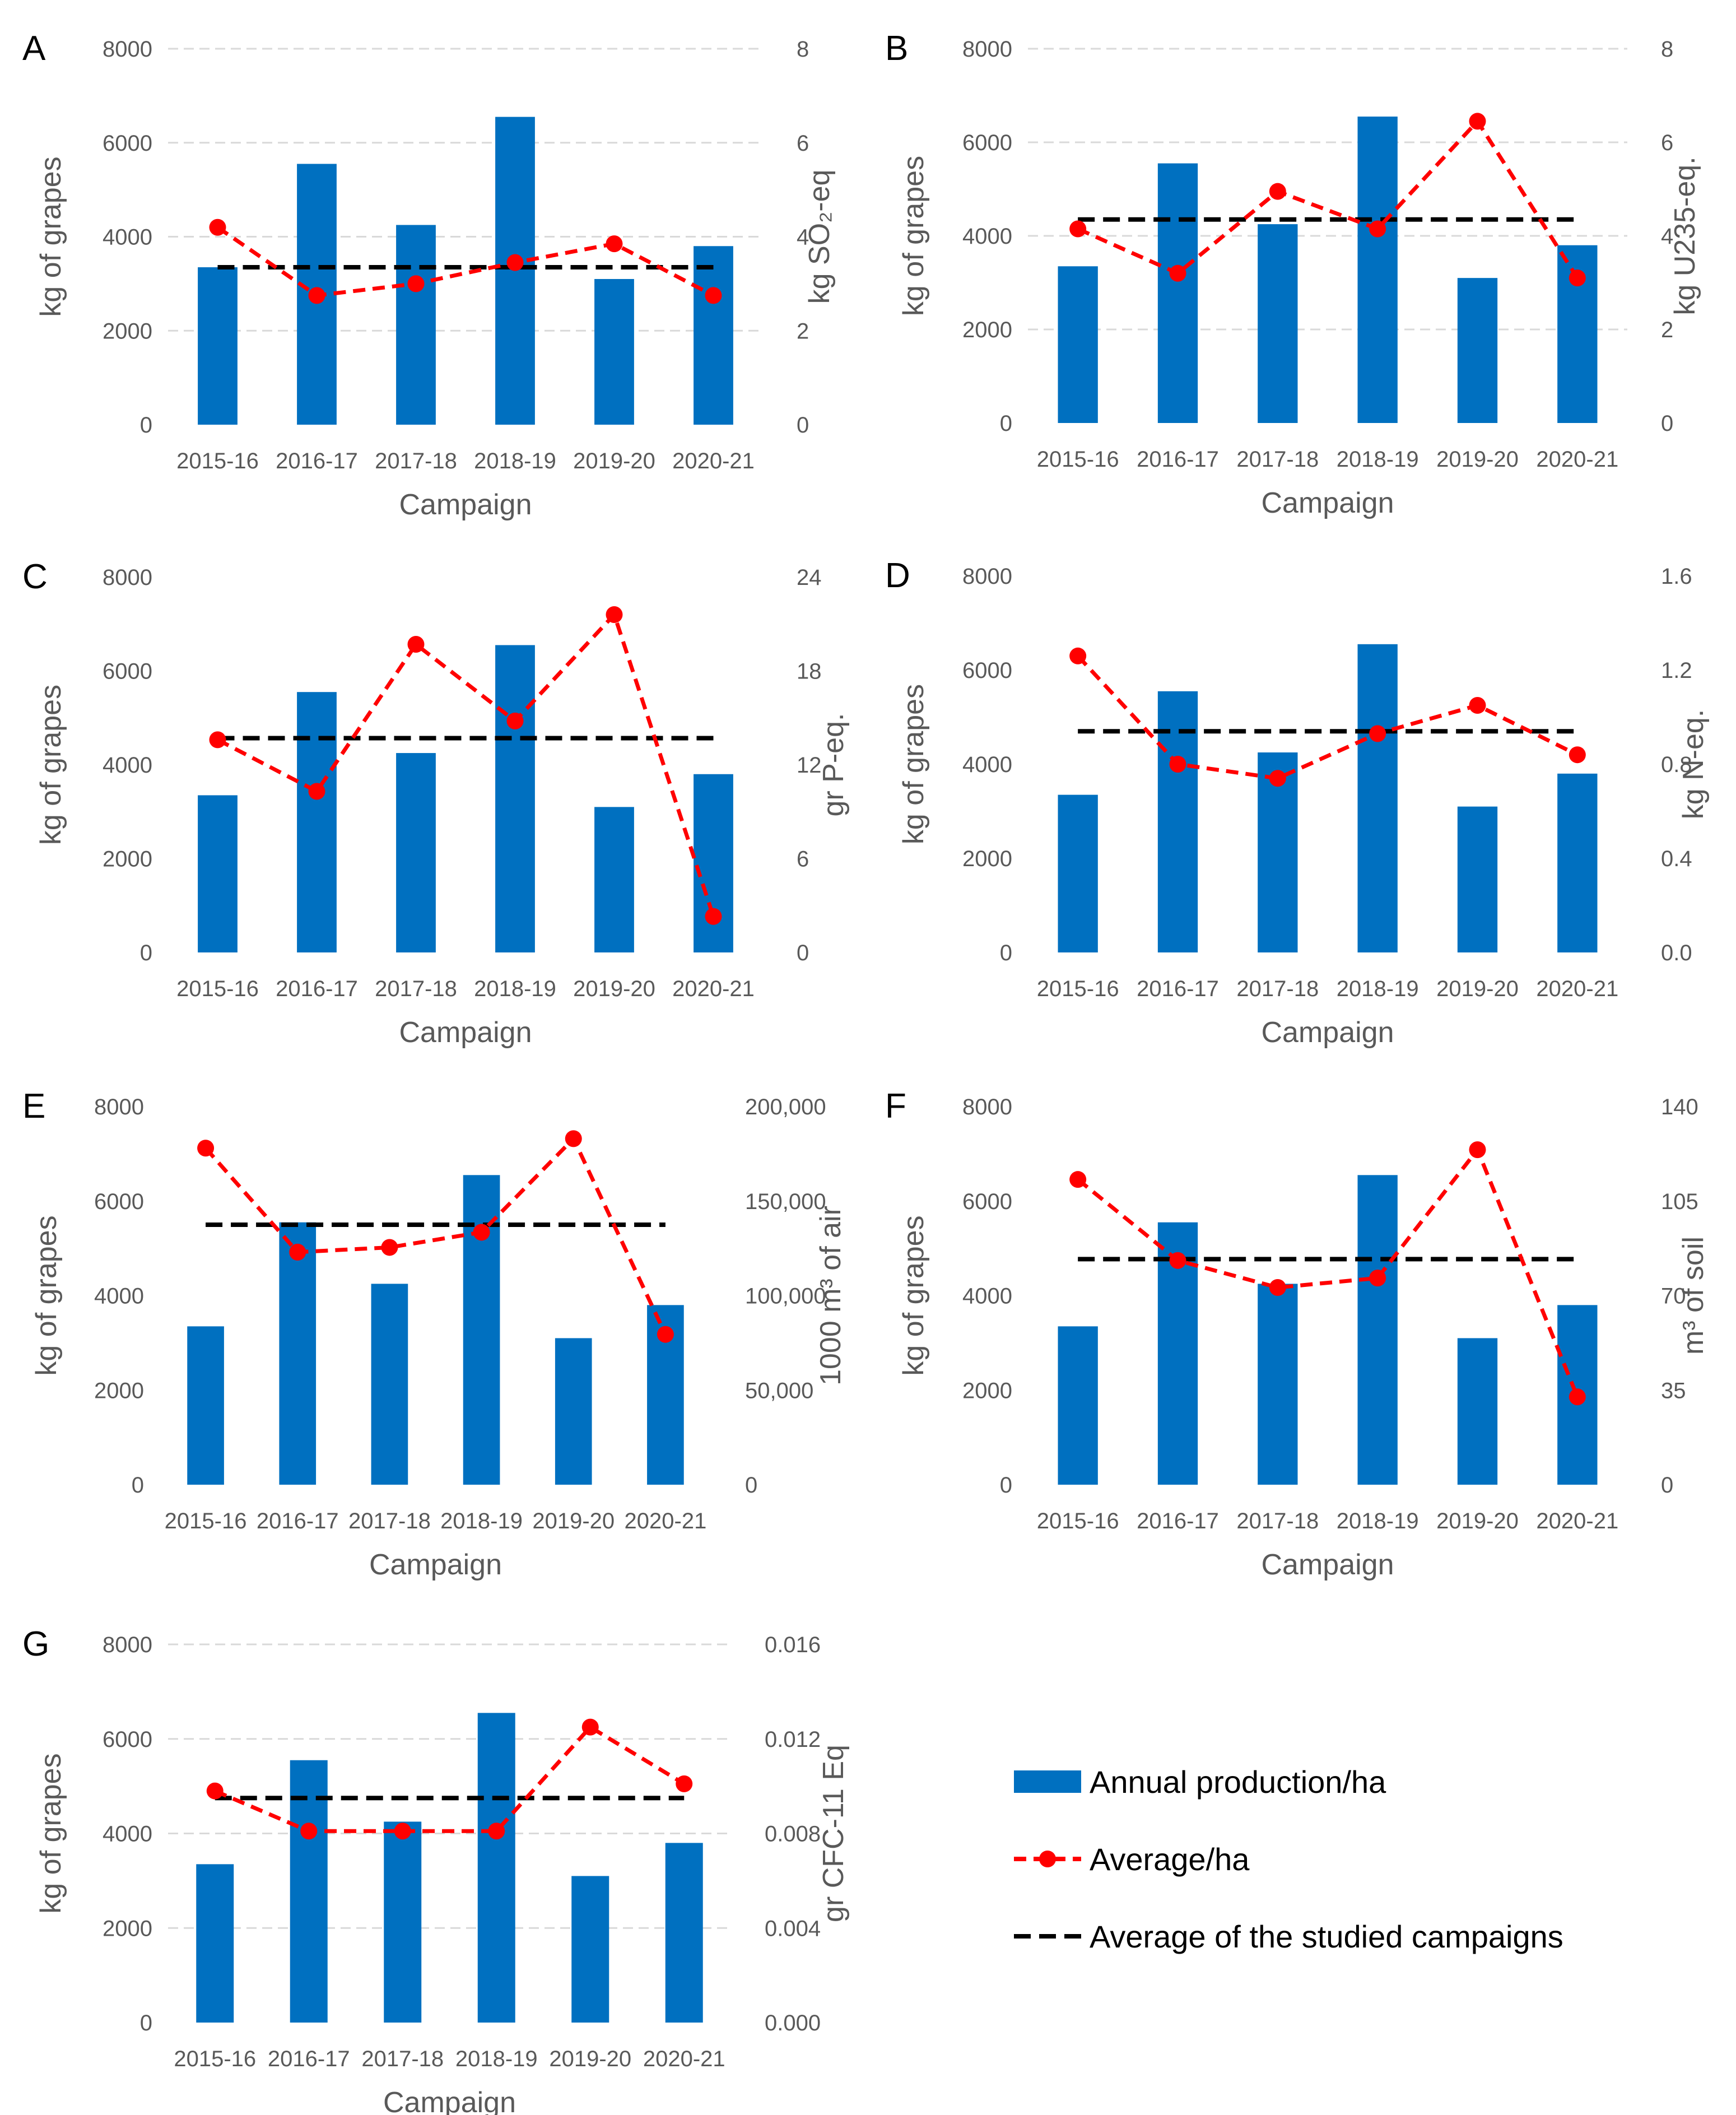  What do you see at coordinates (1178, 459) in the screenshot?
I see `x-tick-label: 2016-17` at bounding box center [1178, 459].